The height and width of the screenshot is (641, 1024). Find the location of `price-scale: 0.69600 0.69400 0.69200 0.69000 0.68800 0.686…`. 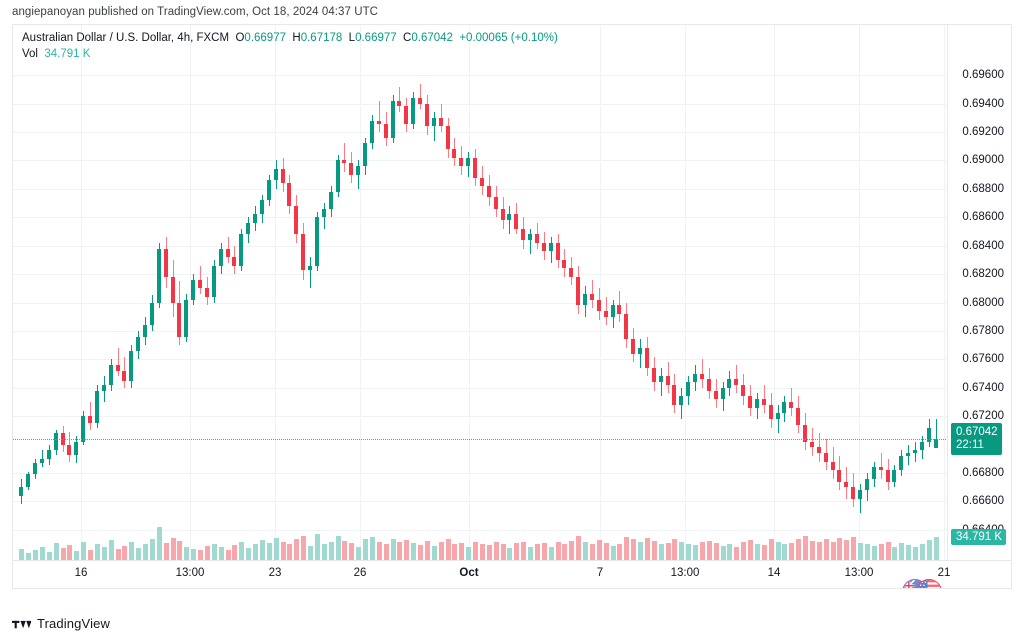

price-scale: 0.69600 0.69400 0.69200 0.69000 0.68800 0.686… is located at coordinates (979, 293).